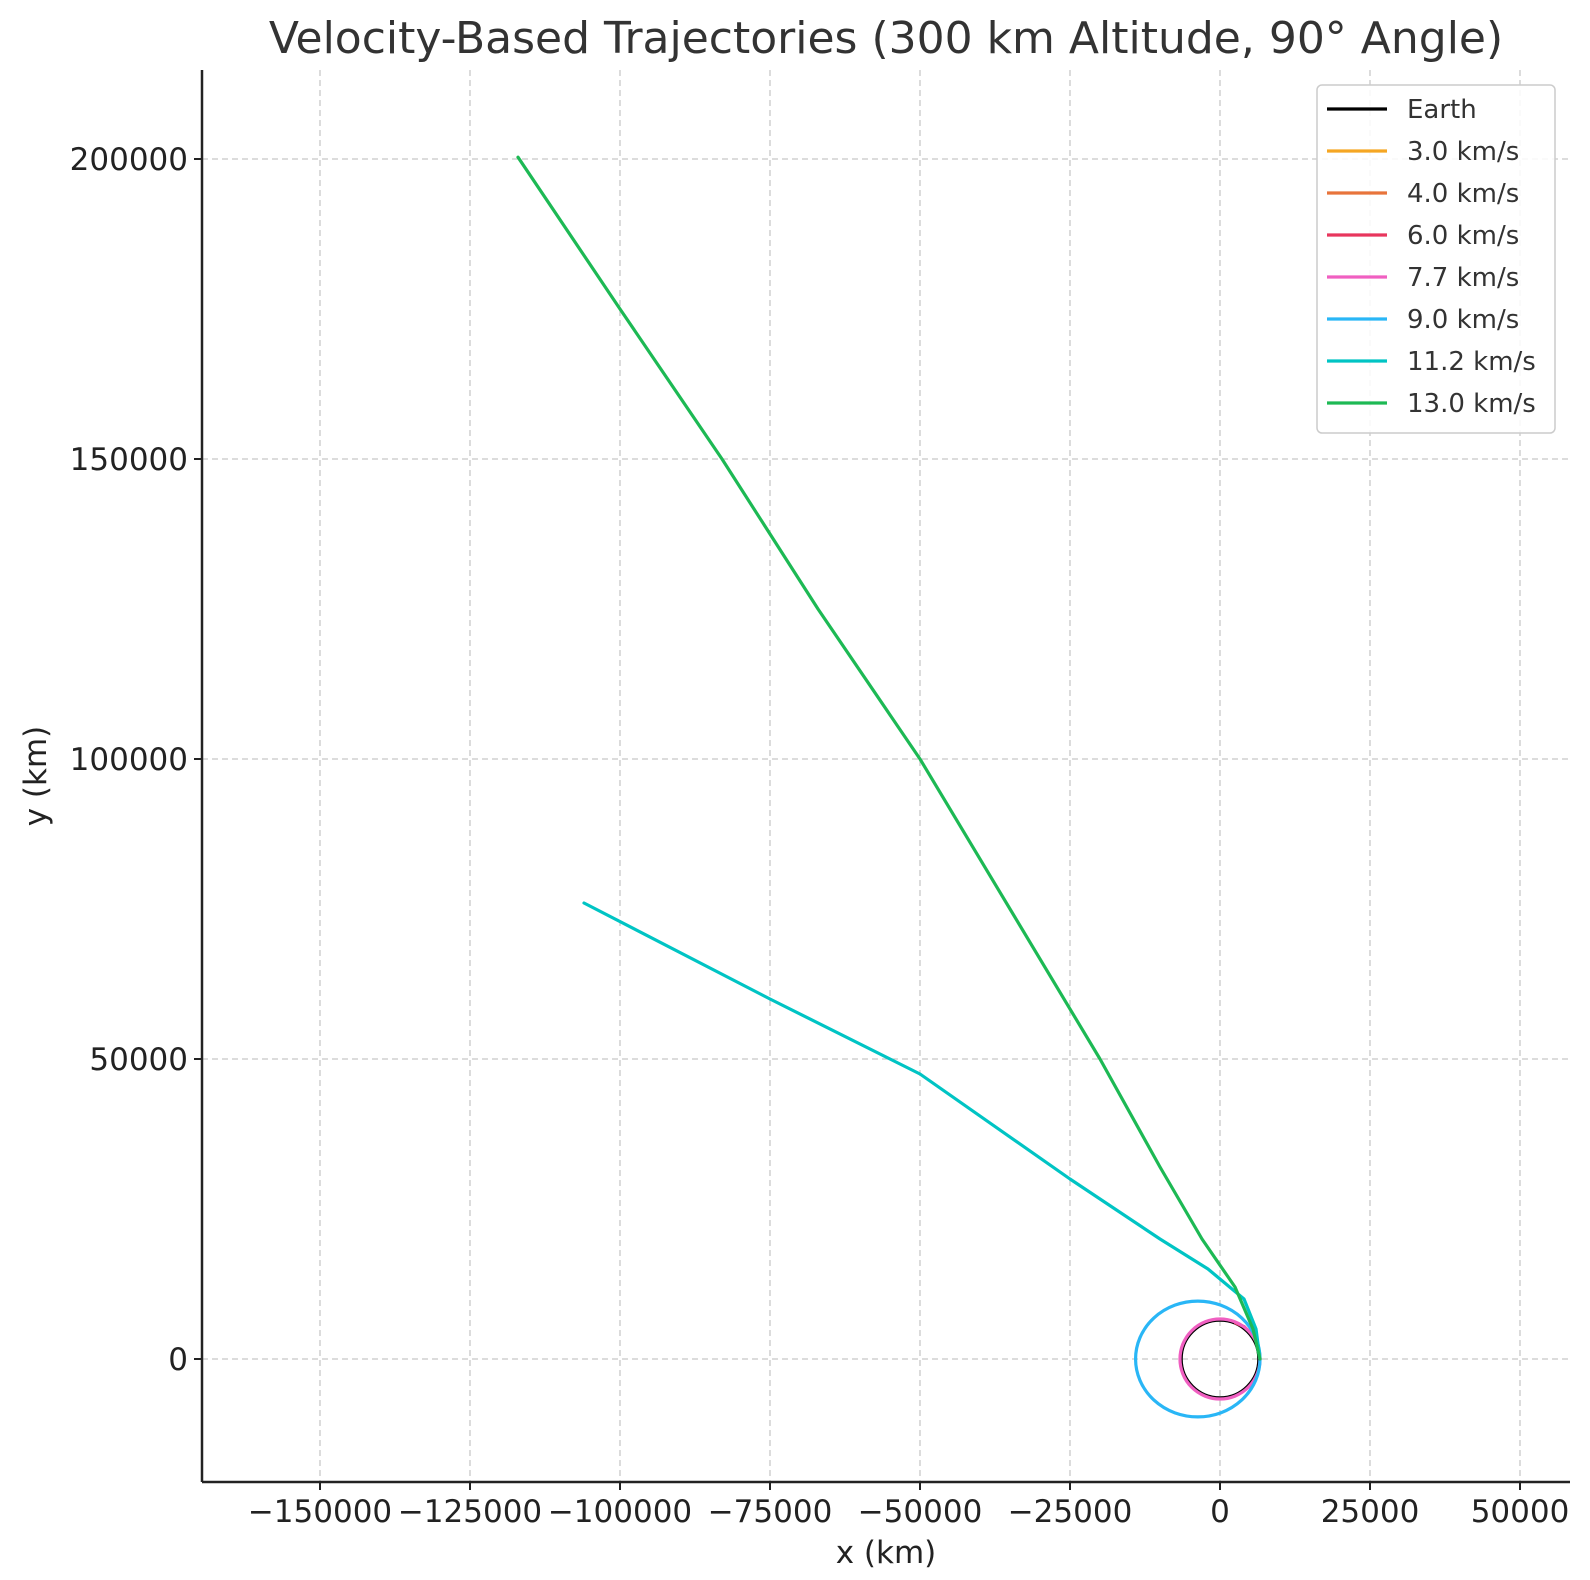 The image size is (1590, 1580). Describe the element at coordinates (922, 1131) in the screenshot. I see `series-line-11-2-km-s` at that location.